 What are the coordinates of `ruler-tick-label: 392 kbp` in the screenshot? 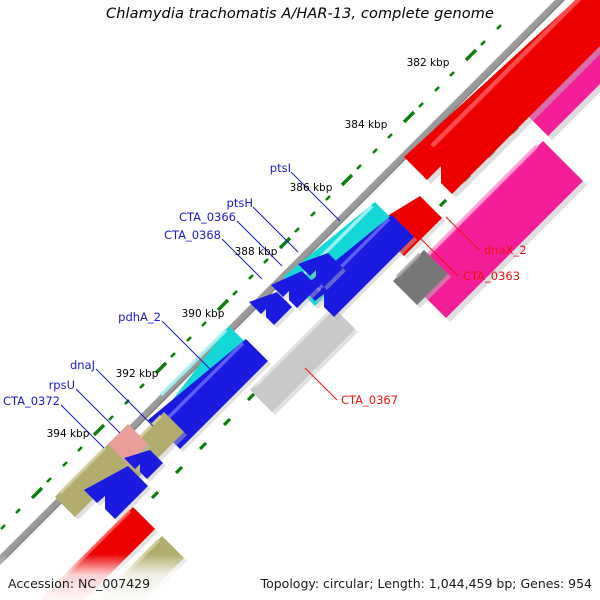 It's located at (137, 374).